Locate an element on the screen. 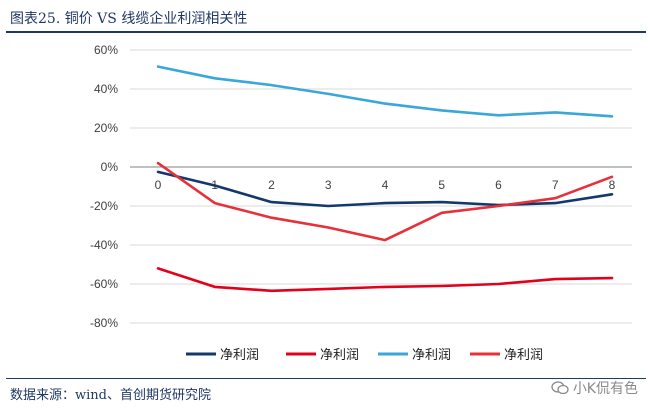  source-note: 数据来源：wind、首创期货研究院 is located at coordinates (110, 395).